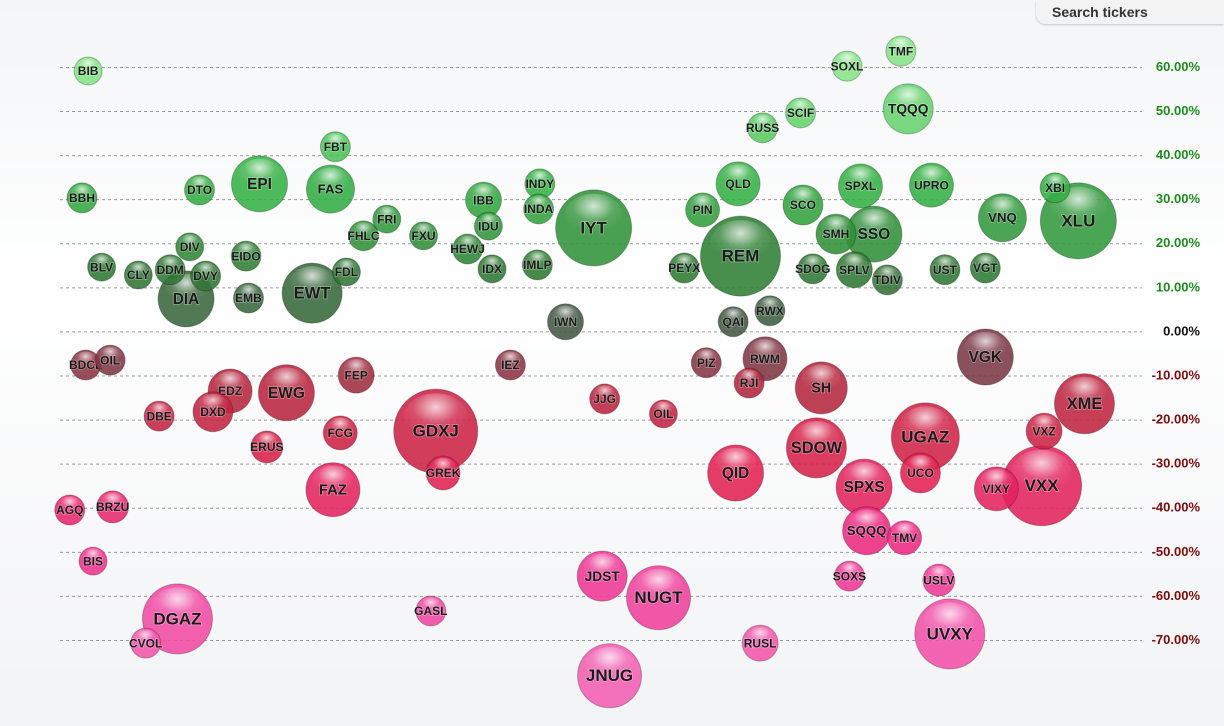 The height and width of the screenshot is (726, 1224). Describe the element at coordinates (70, 510) in the screenshot. I see `bubble-group: AGQ` at that location.